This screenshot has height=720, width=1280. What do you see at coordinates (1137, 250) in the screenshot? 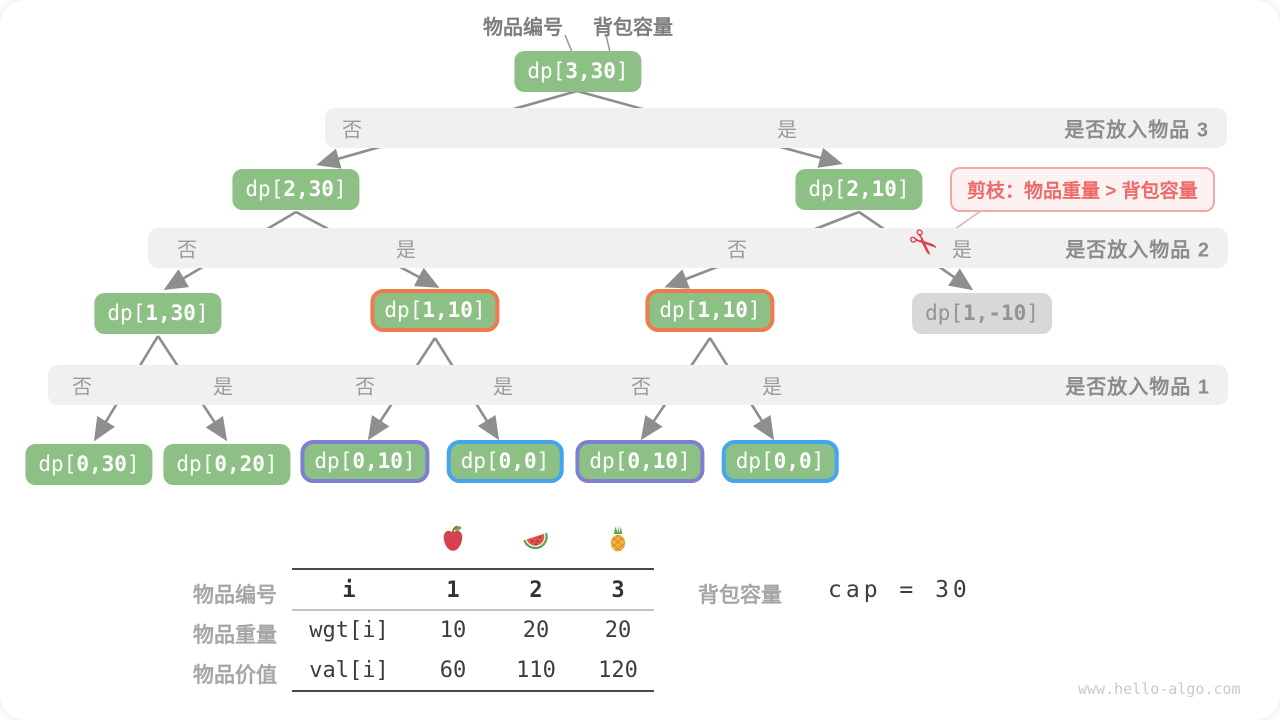
I see `band-question: 是否放入物品 2` at bounding box center [1137, 250].